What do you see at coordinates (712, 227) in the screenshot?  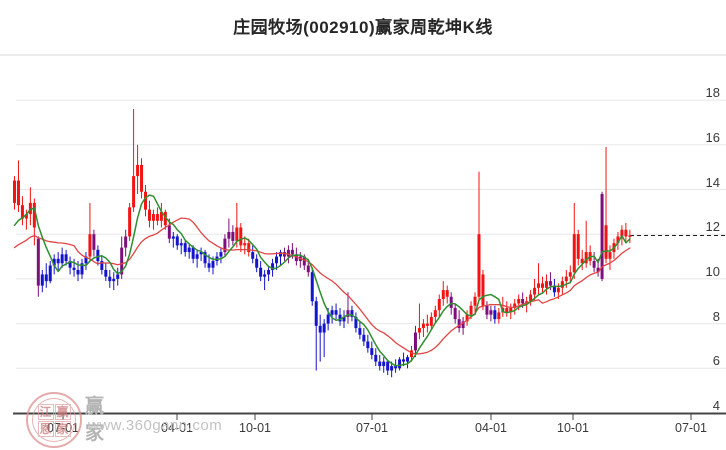 I see `y-axis-label: 12` at bounding box center [712, 227].